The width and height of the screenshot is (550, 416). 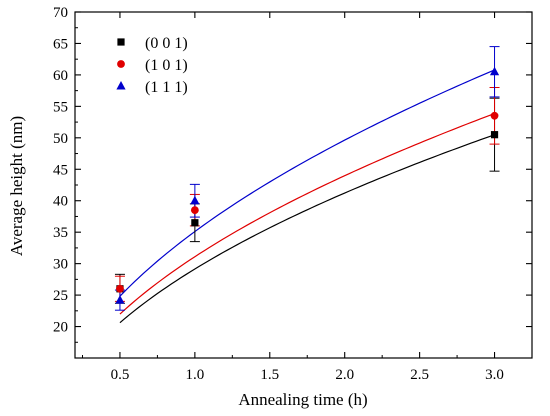 What do you see at coordinates (166, 43) in the screenshot?
I see `legend-label: (0 0 1)` at bounding box center [166, 43].